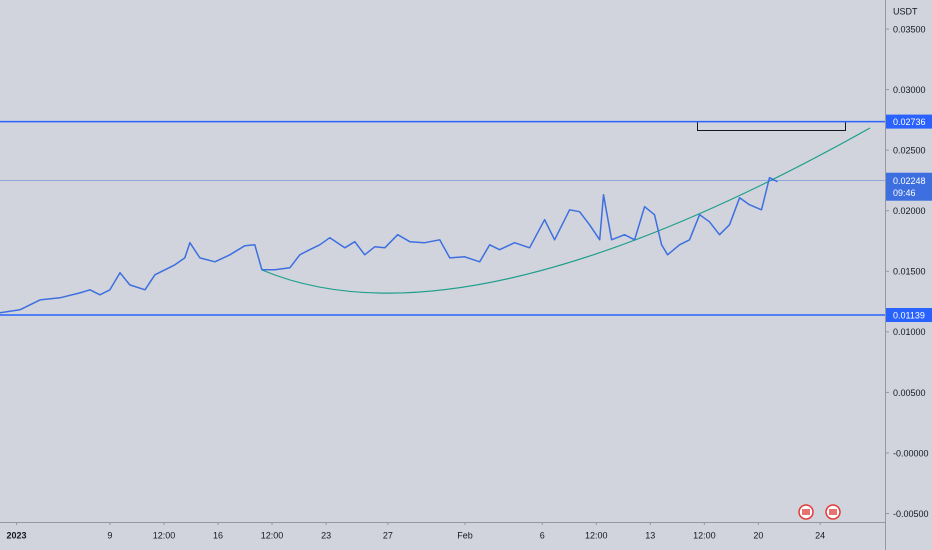 Image resolution: width=932 pixels, height=550 pixels. What do you see at coordinates (909, 332) in the screenshot?
I see `y-tick-label: 0.01000` at bounding box center [909, 332].